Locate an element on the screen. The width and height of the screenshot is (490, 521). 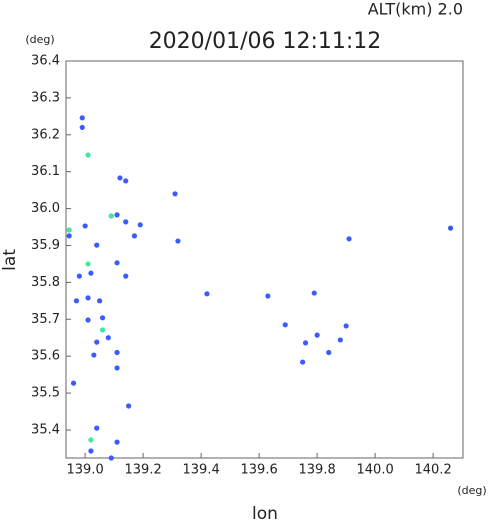
x-tick-label: 139.0 is located at coordinates (85, 470).